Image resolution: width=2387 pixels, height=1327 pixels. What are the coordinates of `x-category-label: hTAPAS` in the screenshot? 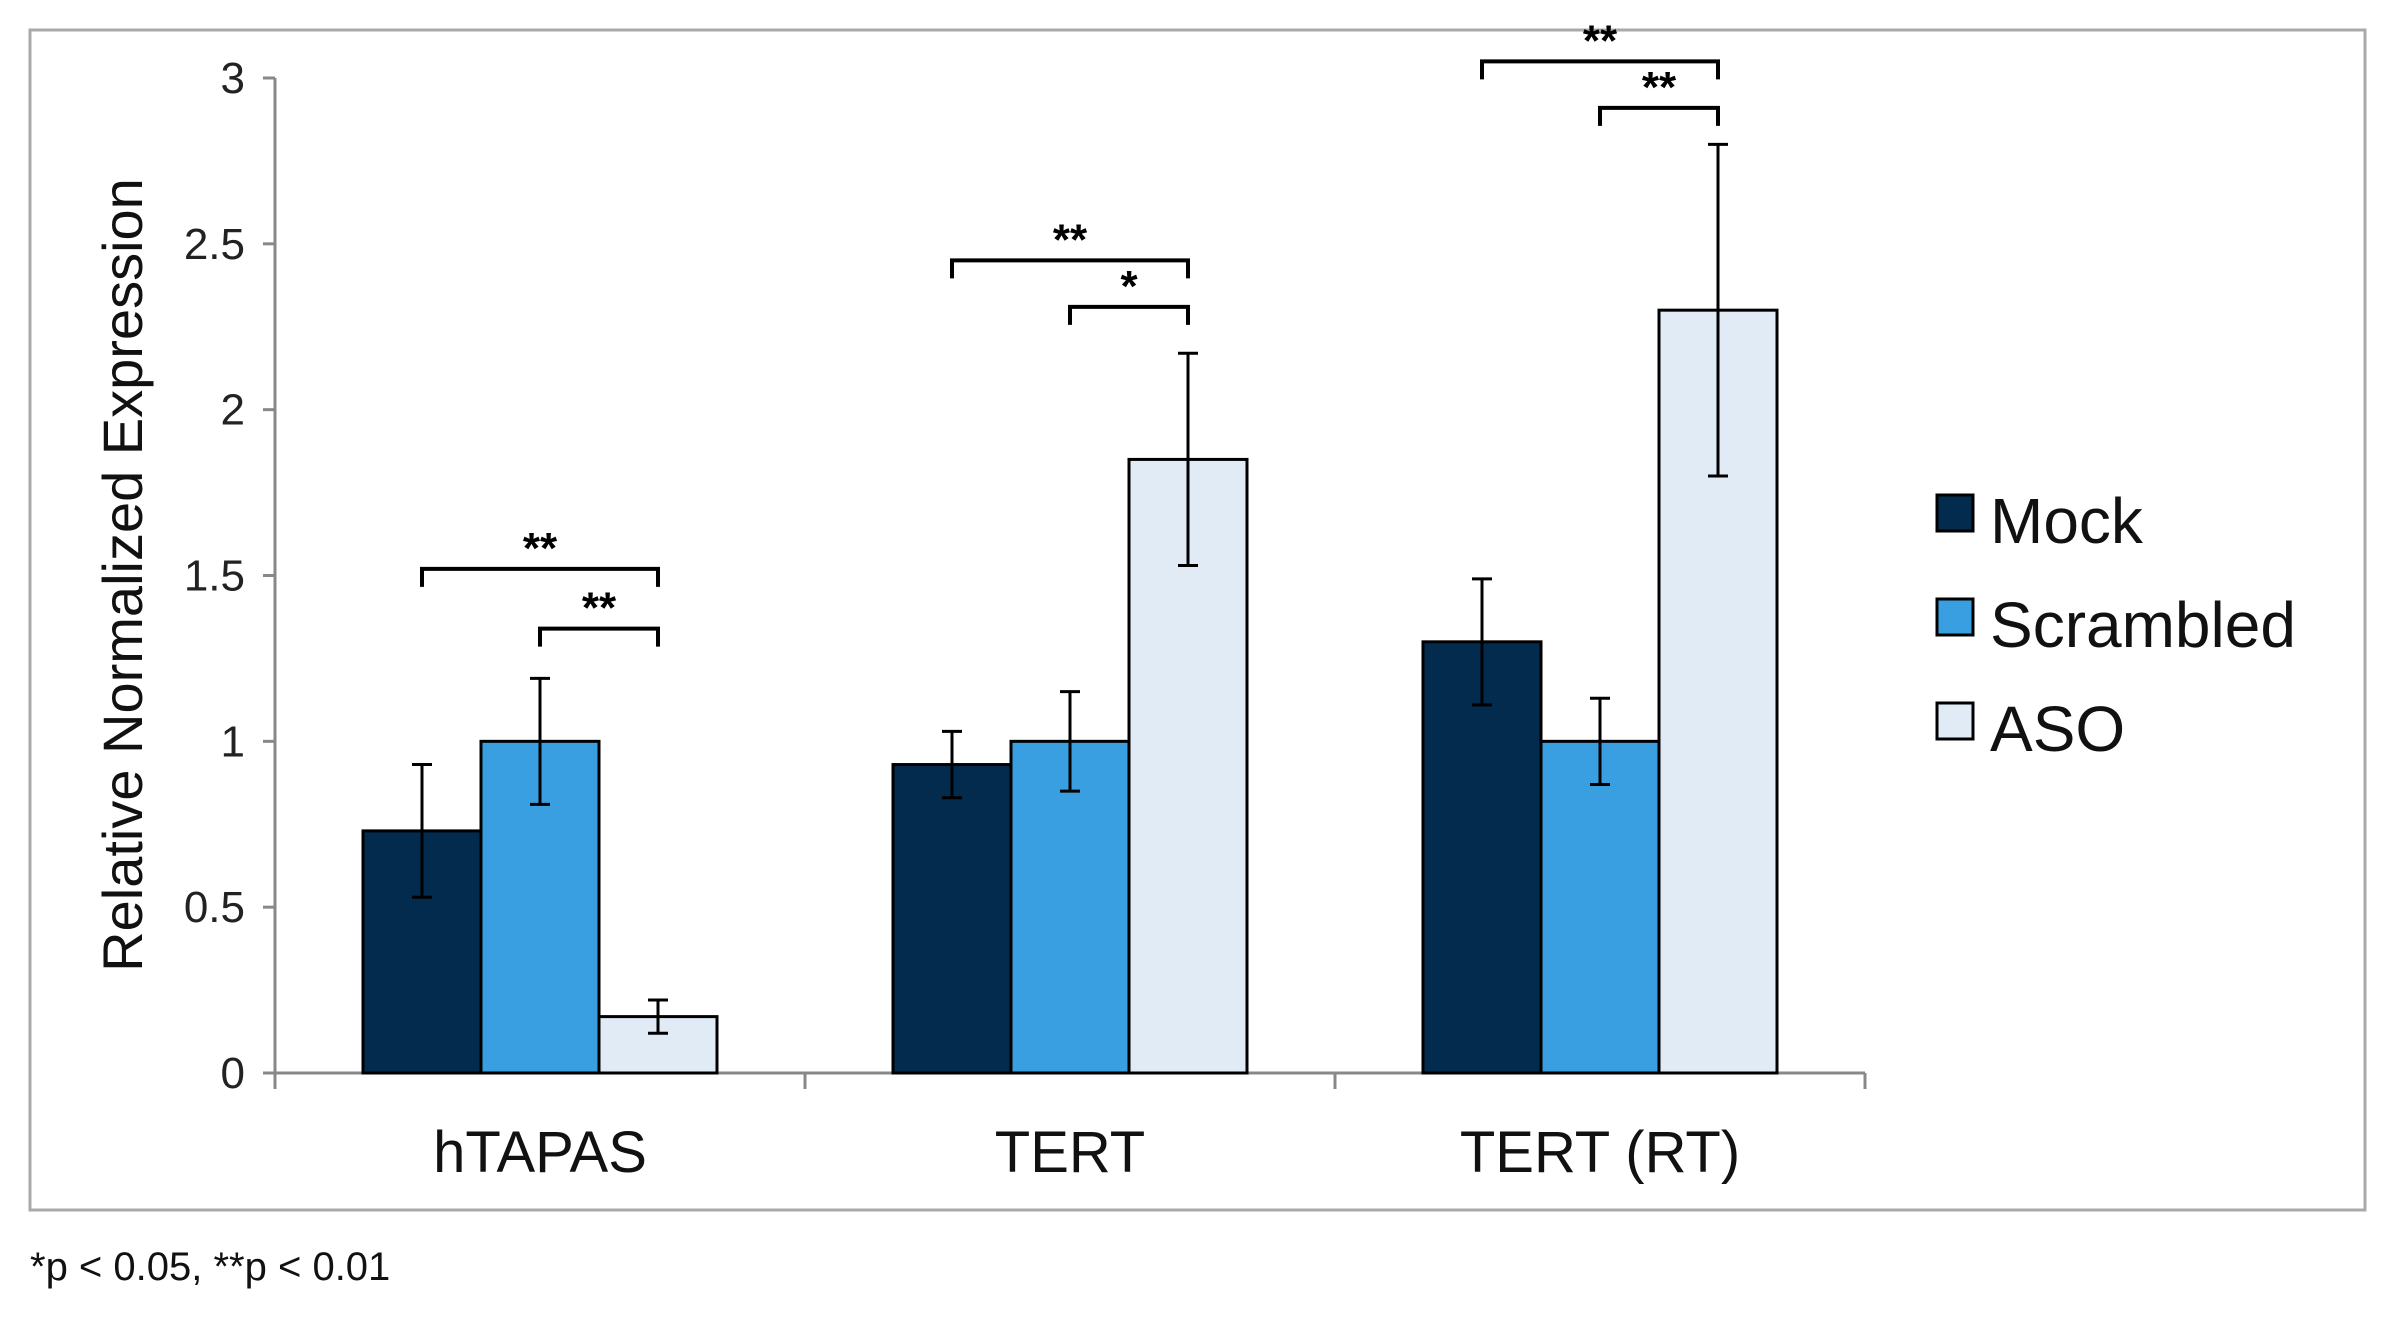 It's located at (540, 1152).